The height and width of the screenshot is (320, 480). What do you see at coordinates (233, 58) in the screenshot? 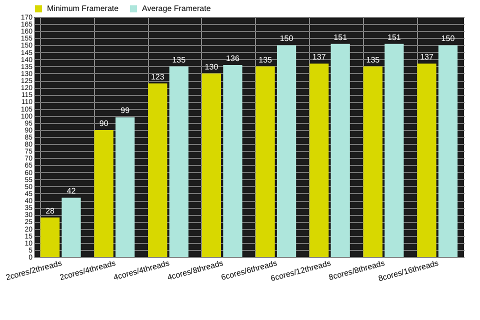
I see `data-label: 136` at bounding box center [233, 58].